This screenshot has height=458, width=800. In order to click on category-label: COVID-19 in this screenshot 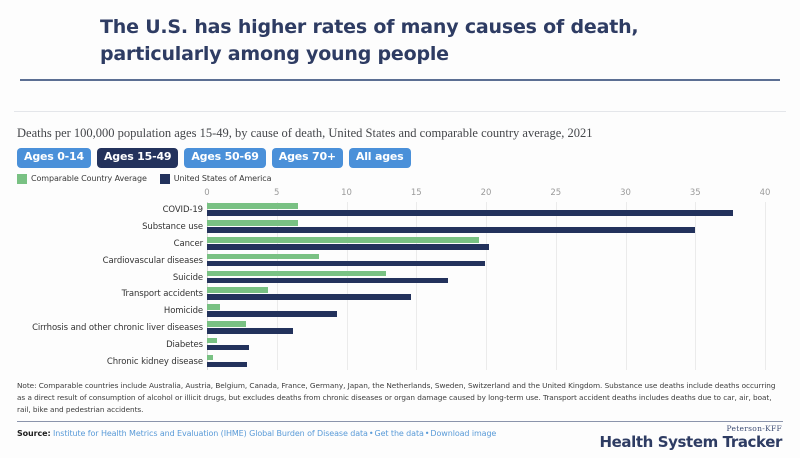, I will do `click(183, 210)`.